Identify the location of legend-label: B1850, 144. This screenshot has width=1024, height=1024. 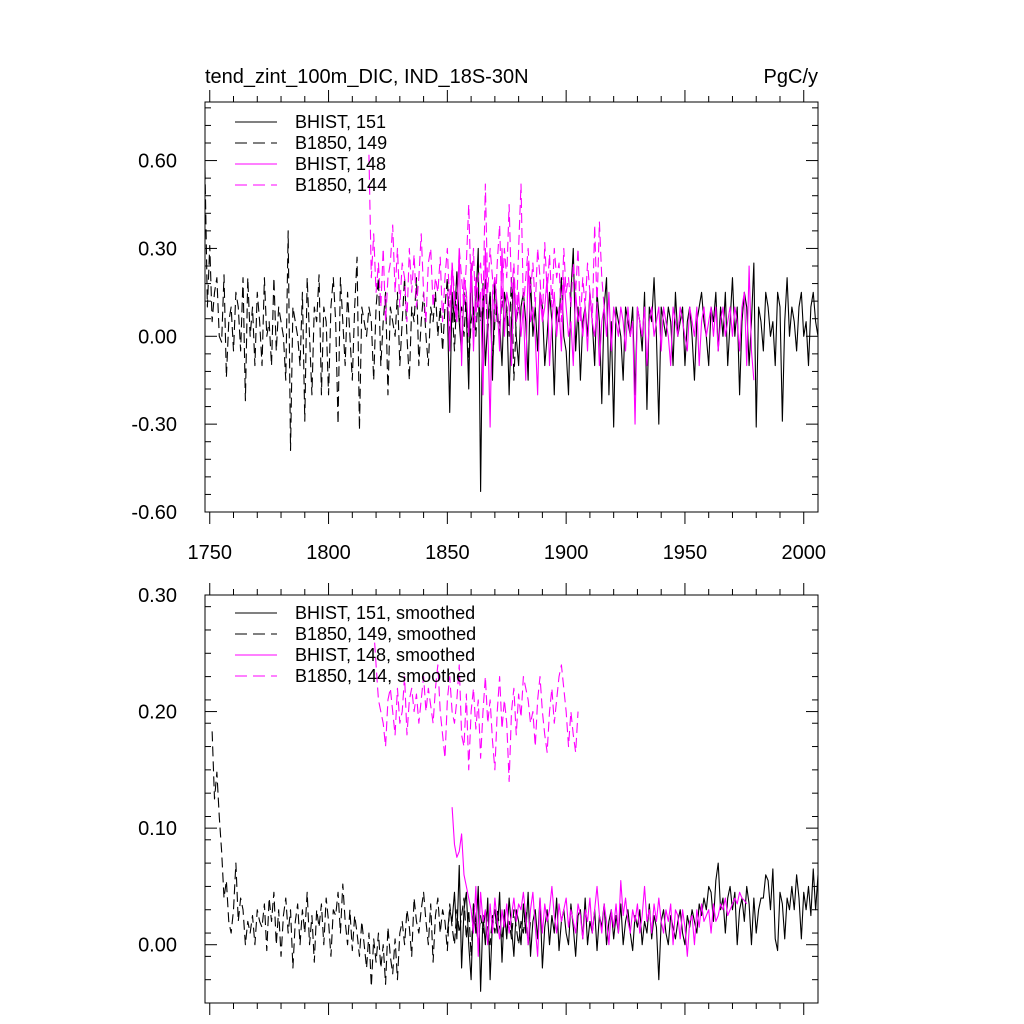
(341, 185).